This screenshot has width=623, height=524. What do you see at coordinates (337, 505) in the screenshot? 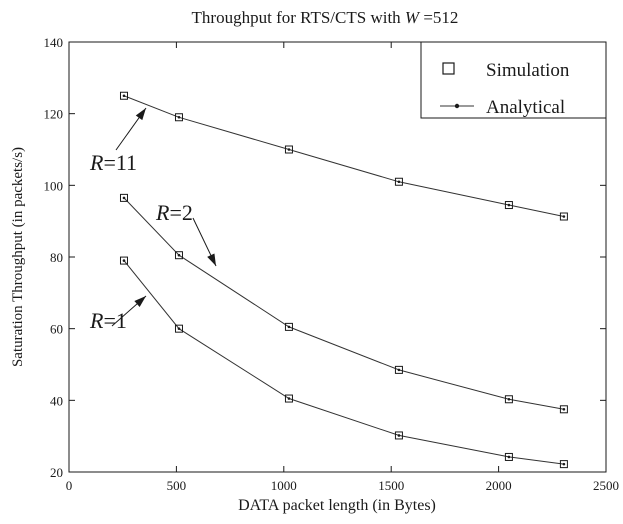
I see `x-axis-label: DATA packet length (in Bytes)` at bounding box center [337, 505].